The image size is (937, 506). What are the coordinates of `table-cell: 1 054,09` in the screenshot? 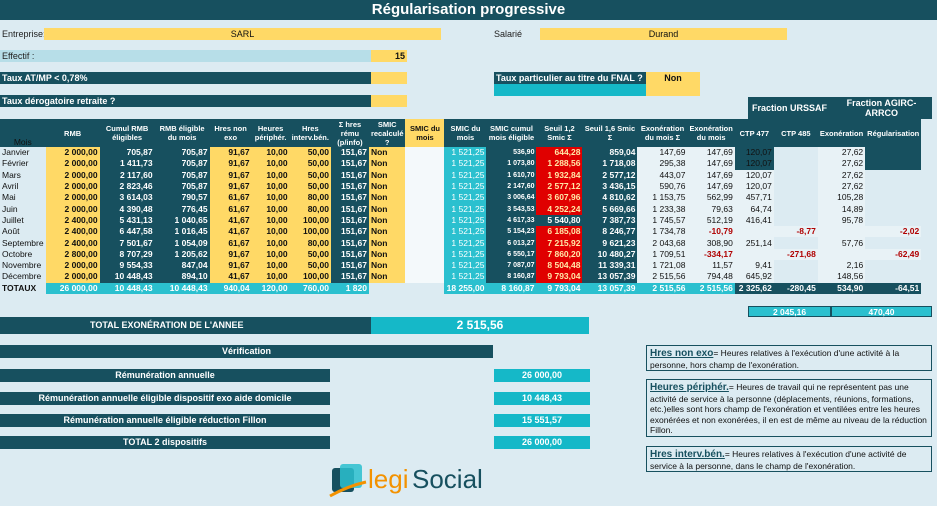 It's located at (182, 243).